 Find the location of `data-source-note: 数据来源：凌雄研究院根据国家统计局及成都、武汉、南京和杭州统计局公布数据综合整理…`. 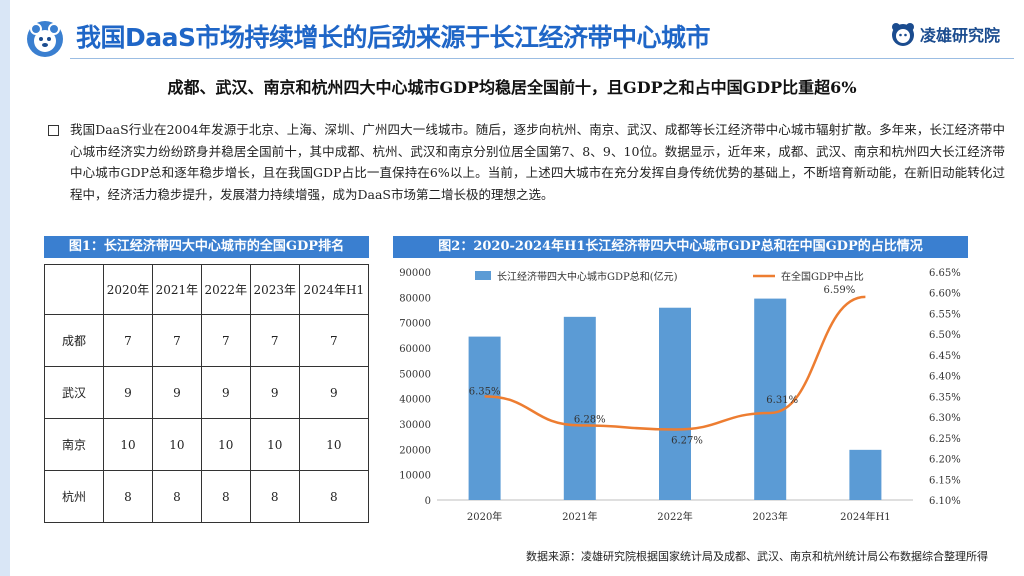

data-source-note: 数据来源：凌雄研究院根据国家统计局及成都、武汉、南京和杭州统计局公布数据综合整理… is located at coordinates (757, 556).